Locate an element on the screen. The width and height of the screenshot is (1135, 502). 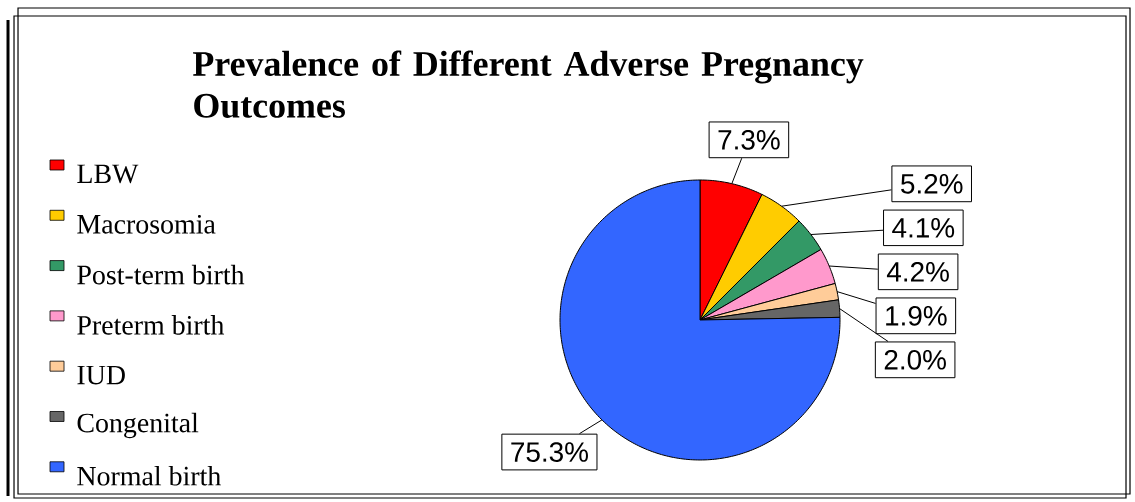
legend-label: Normal birth is located at coordinates (149, 475).